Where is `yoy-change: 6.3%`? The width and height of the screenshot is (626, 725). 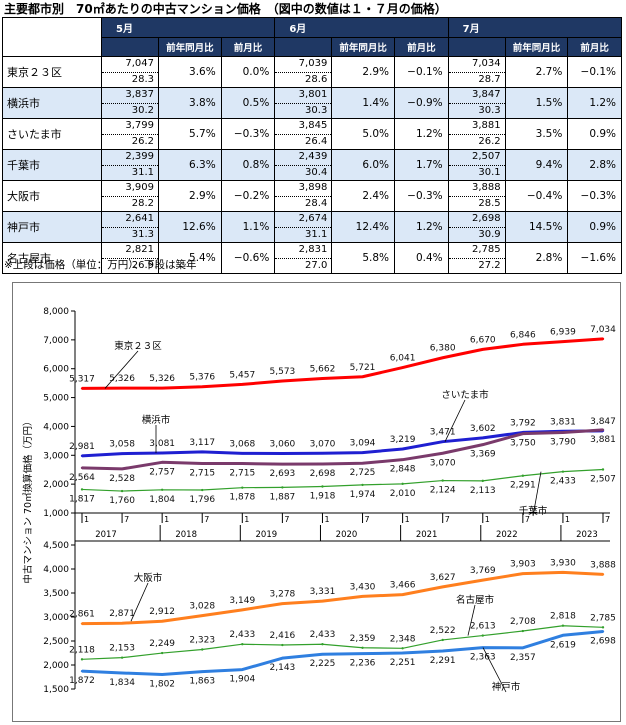 yoy-change: 6.3% is located at coordinates (190, 165).